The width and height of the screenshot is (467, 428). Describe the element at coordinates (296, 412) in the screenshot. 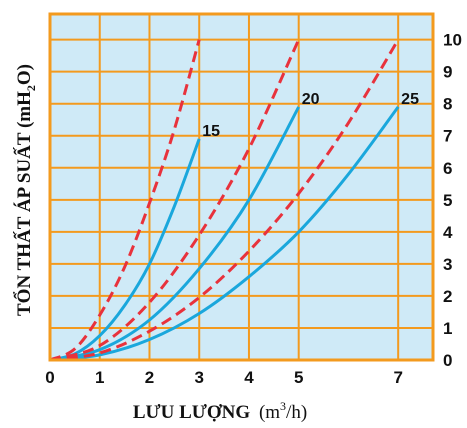

I see `x-axis-unit-tail: /h)` at that location.